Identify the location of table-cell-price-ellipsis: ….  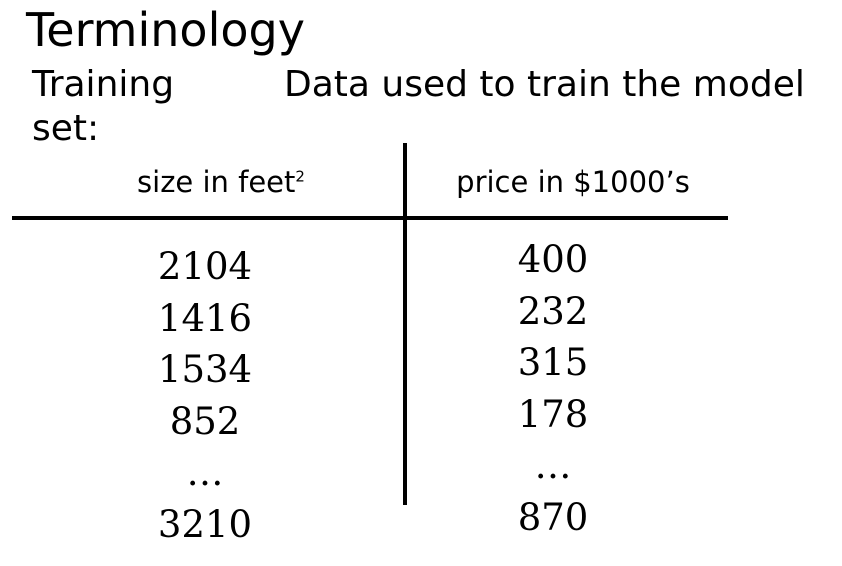
(553, 465).